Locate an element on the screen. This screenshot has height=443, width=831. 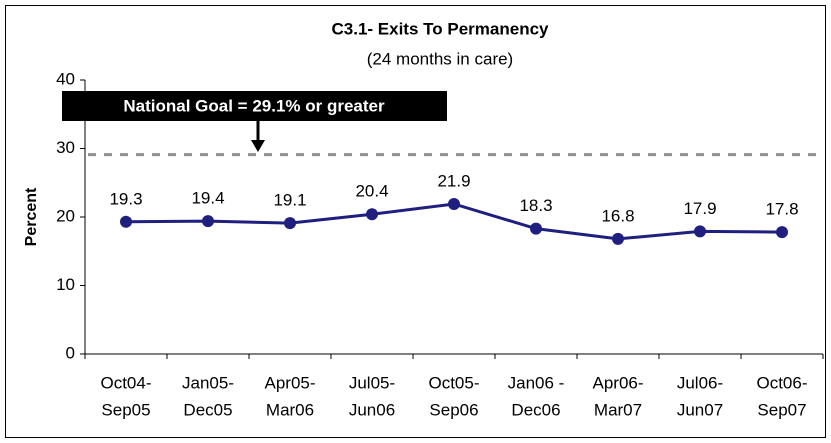
x-tick-label: Jan06 - is located at coordinates (536, 382).